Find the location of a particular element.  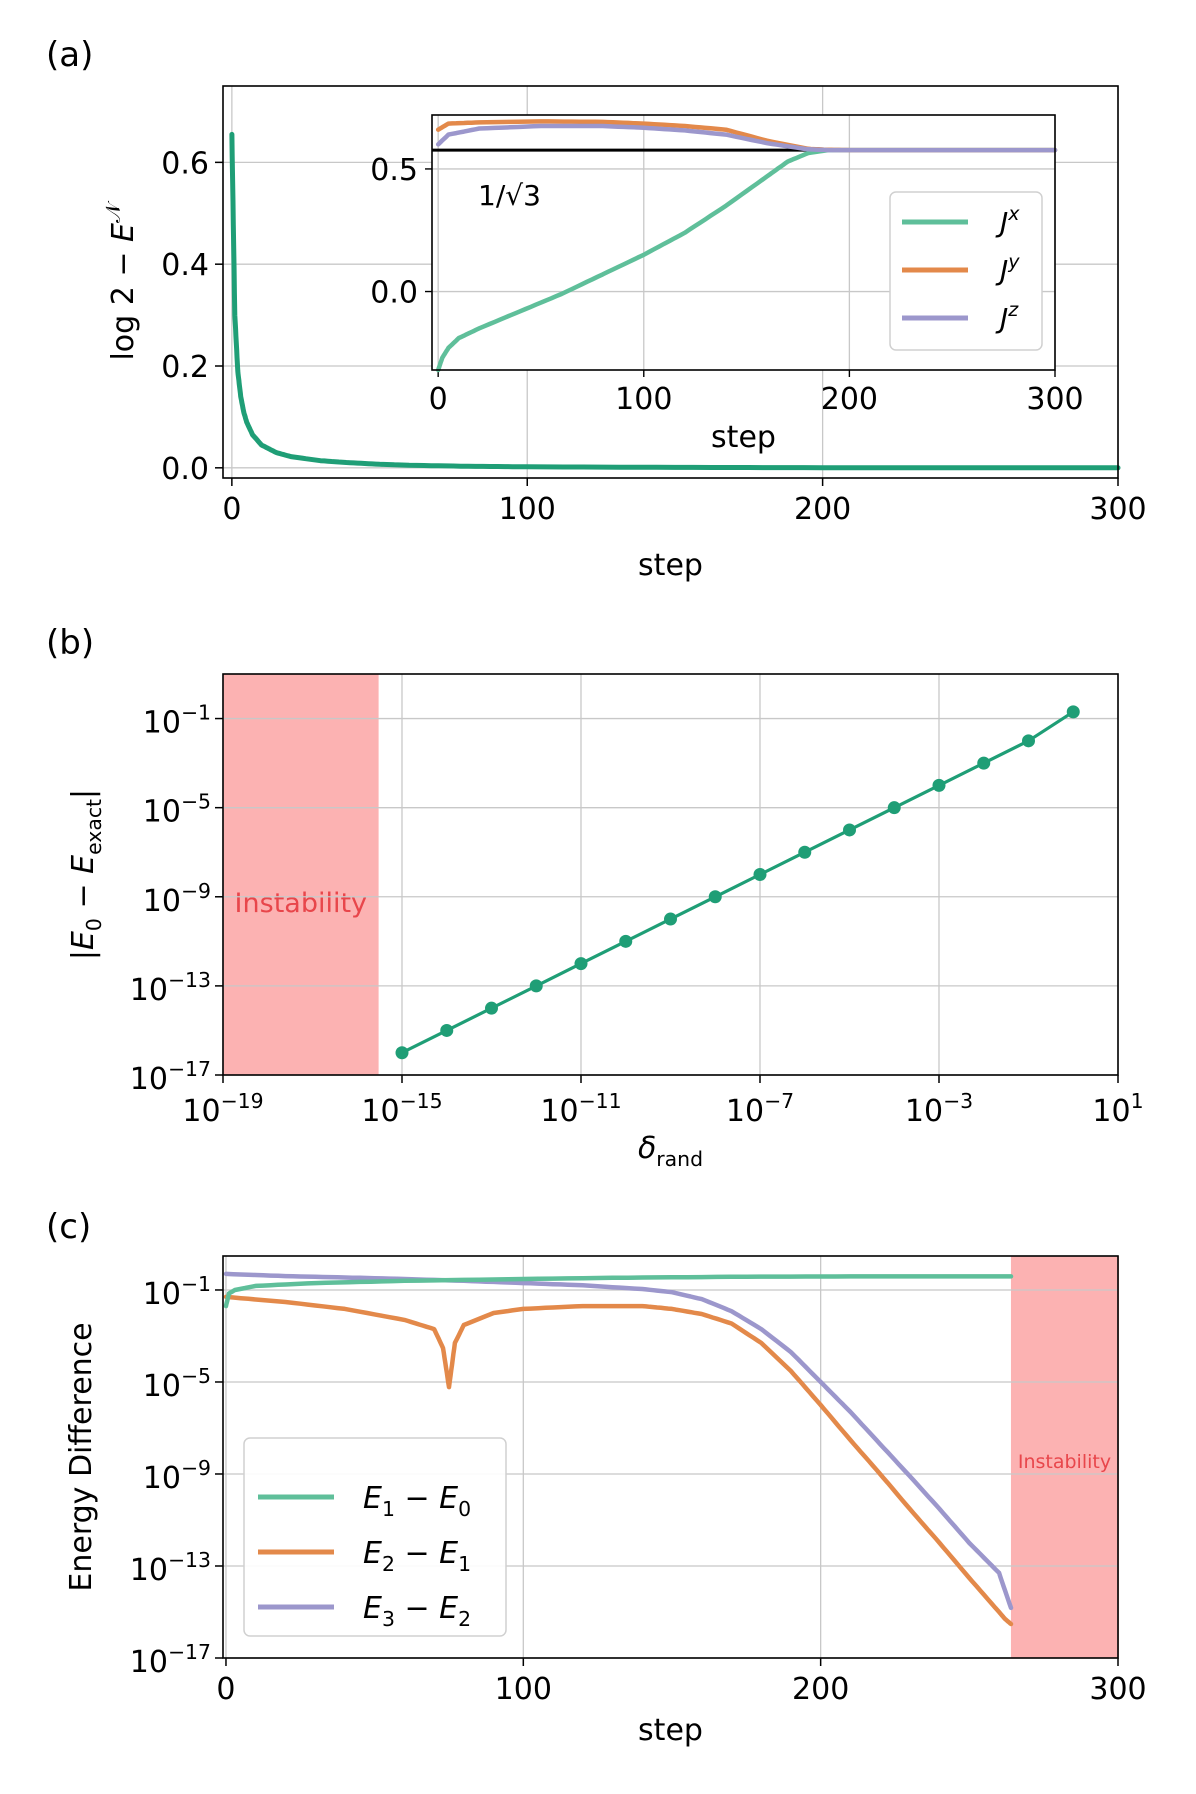

y-axis-label: log 2 − E𝒩 is located at coordinates (121, 281).